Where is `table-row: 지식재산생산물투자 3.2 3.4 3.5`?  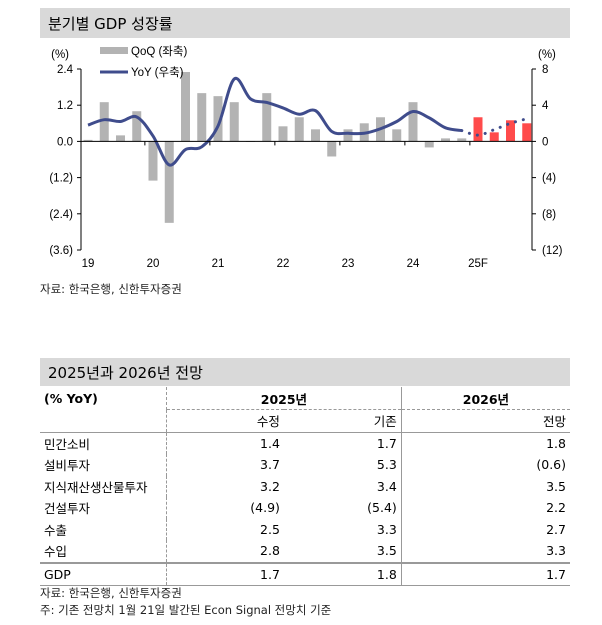
table-row: 지식재산생산물투자 3.2 3.4 3.5 is located at coordinates (305, 486).